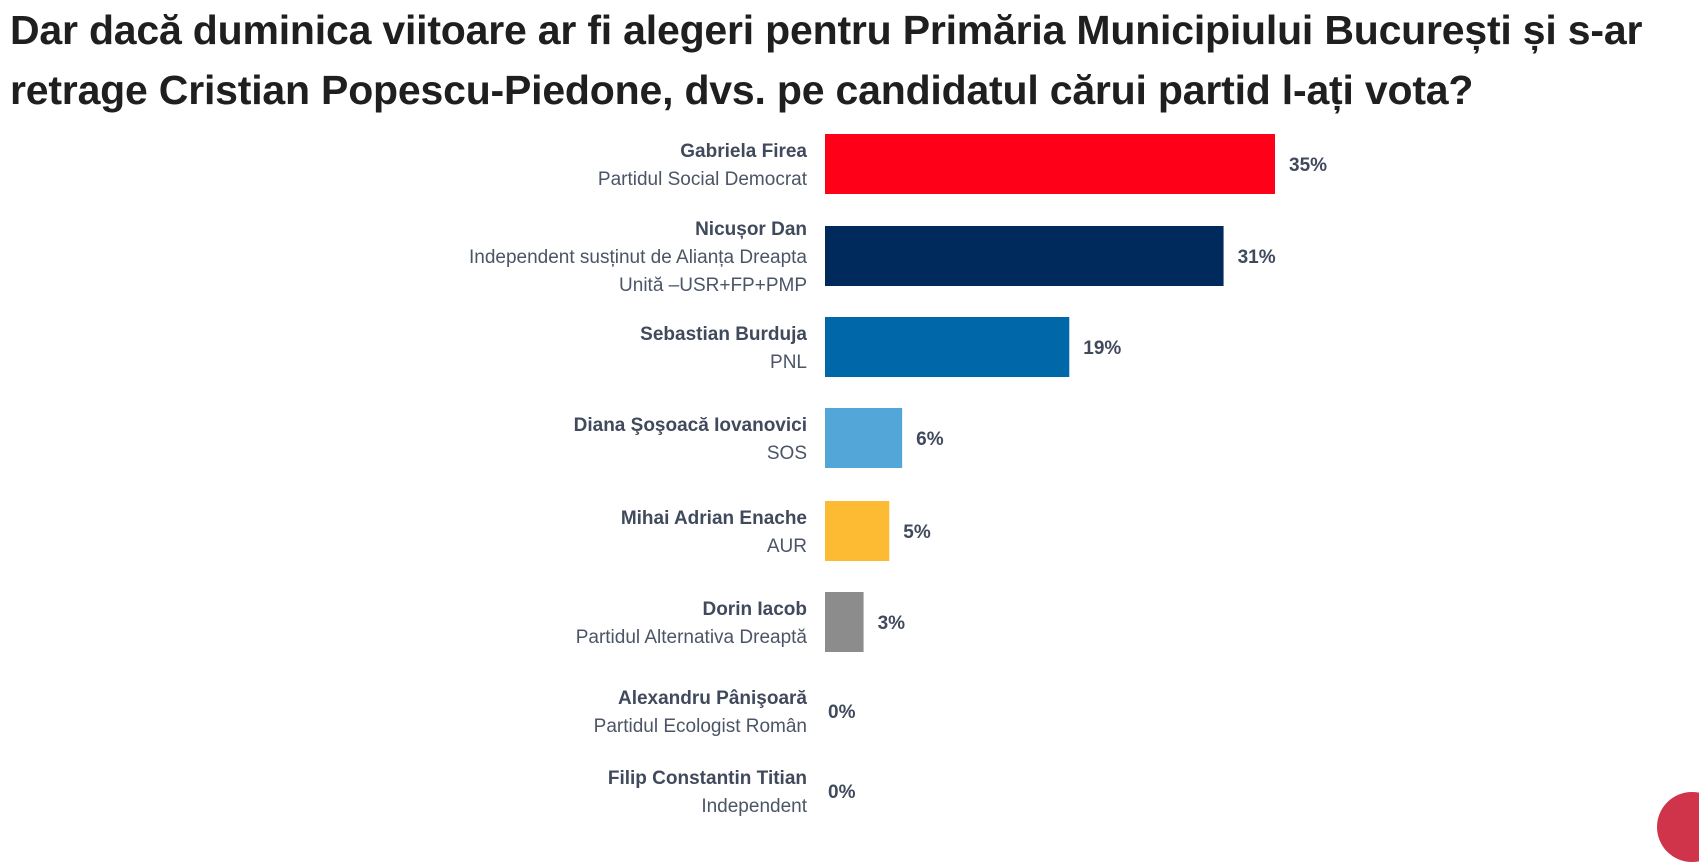 This screenshot has height=862, width=1699. Describe the element at coordinates (690, 425) in the screenshot. I see `candidate-name-3: Diana Şoşoacă Iovanovici` at that location.